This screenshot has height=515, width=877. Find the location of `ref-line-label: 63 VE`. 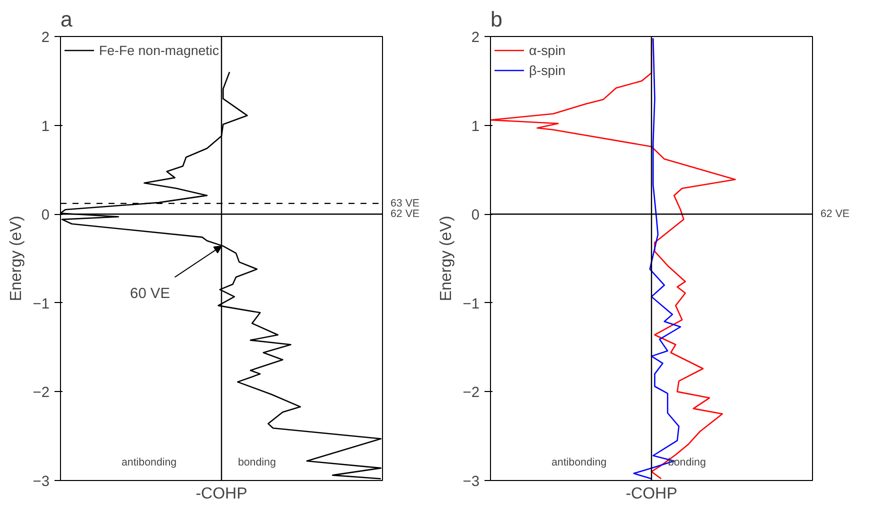

ref-line-label: 63 VE is located at coordinates (405, 203).